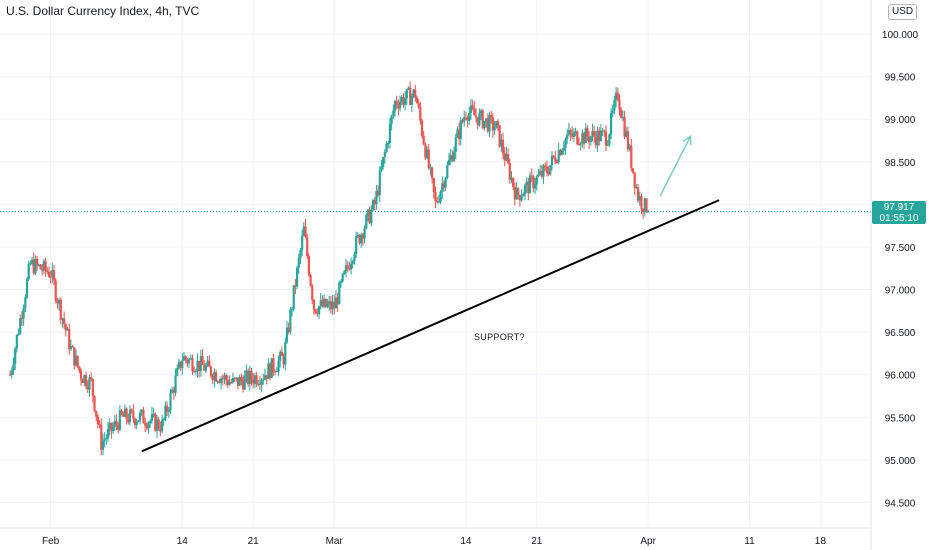  Describe the element at coordinates (902, 12) in the screenshot. I see `currency-button: USD` at that location.